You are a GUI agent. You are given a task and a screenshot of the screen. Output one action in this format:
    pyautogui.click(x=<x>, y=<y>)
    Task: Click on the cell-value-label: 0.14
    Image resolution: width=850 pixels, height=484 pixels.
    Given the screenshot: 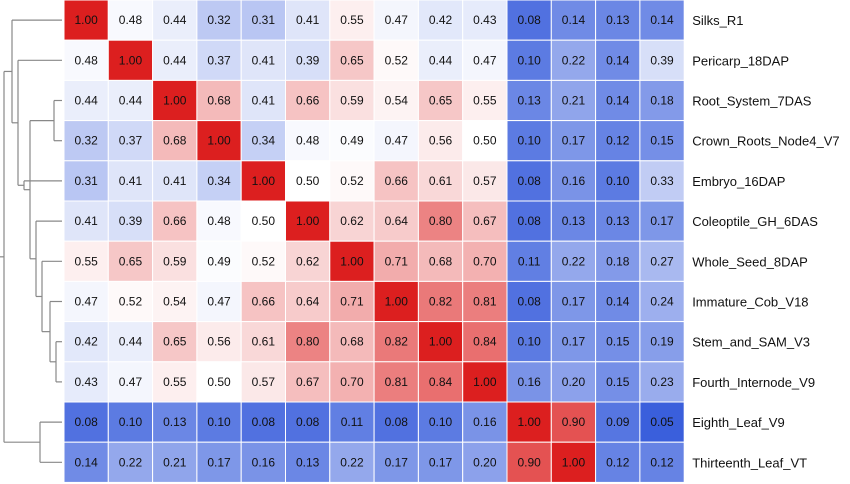 What is the action you would take?
    pyautogui.click(x=618, y=101)
    